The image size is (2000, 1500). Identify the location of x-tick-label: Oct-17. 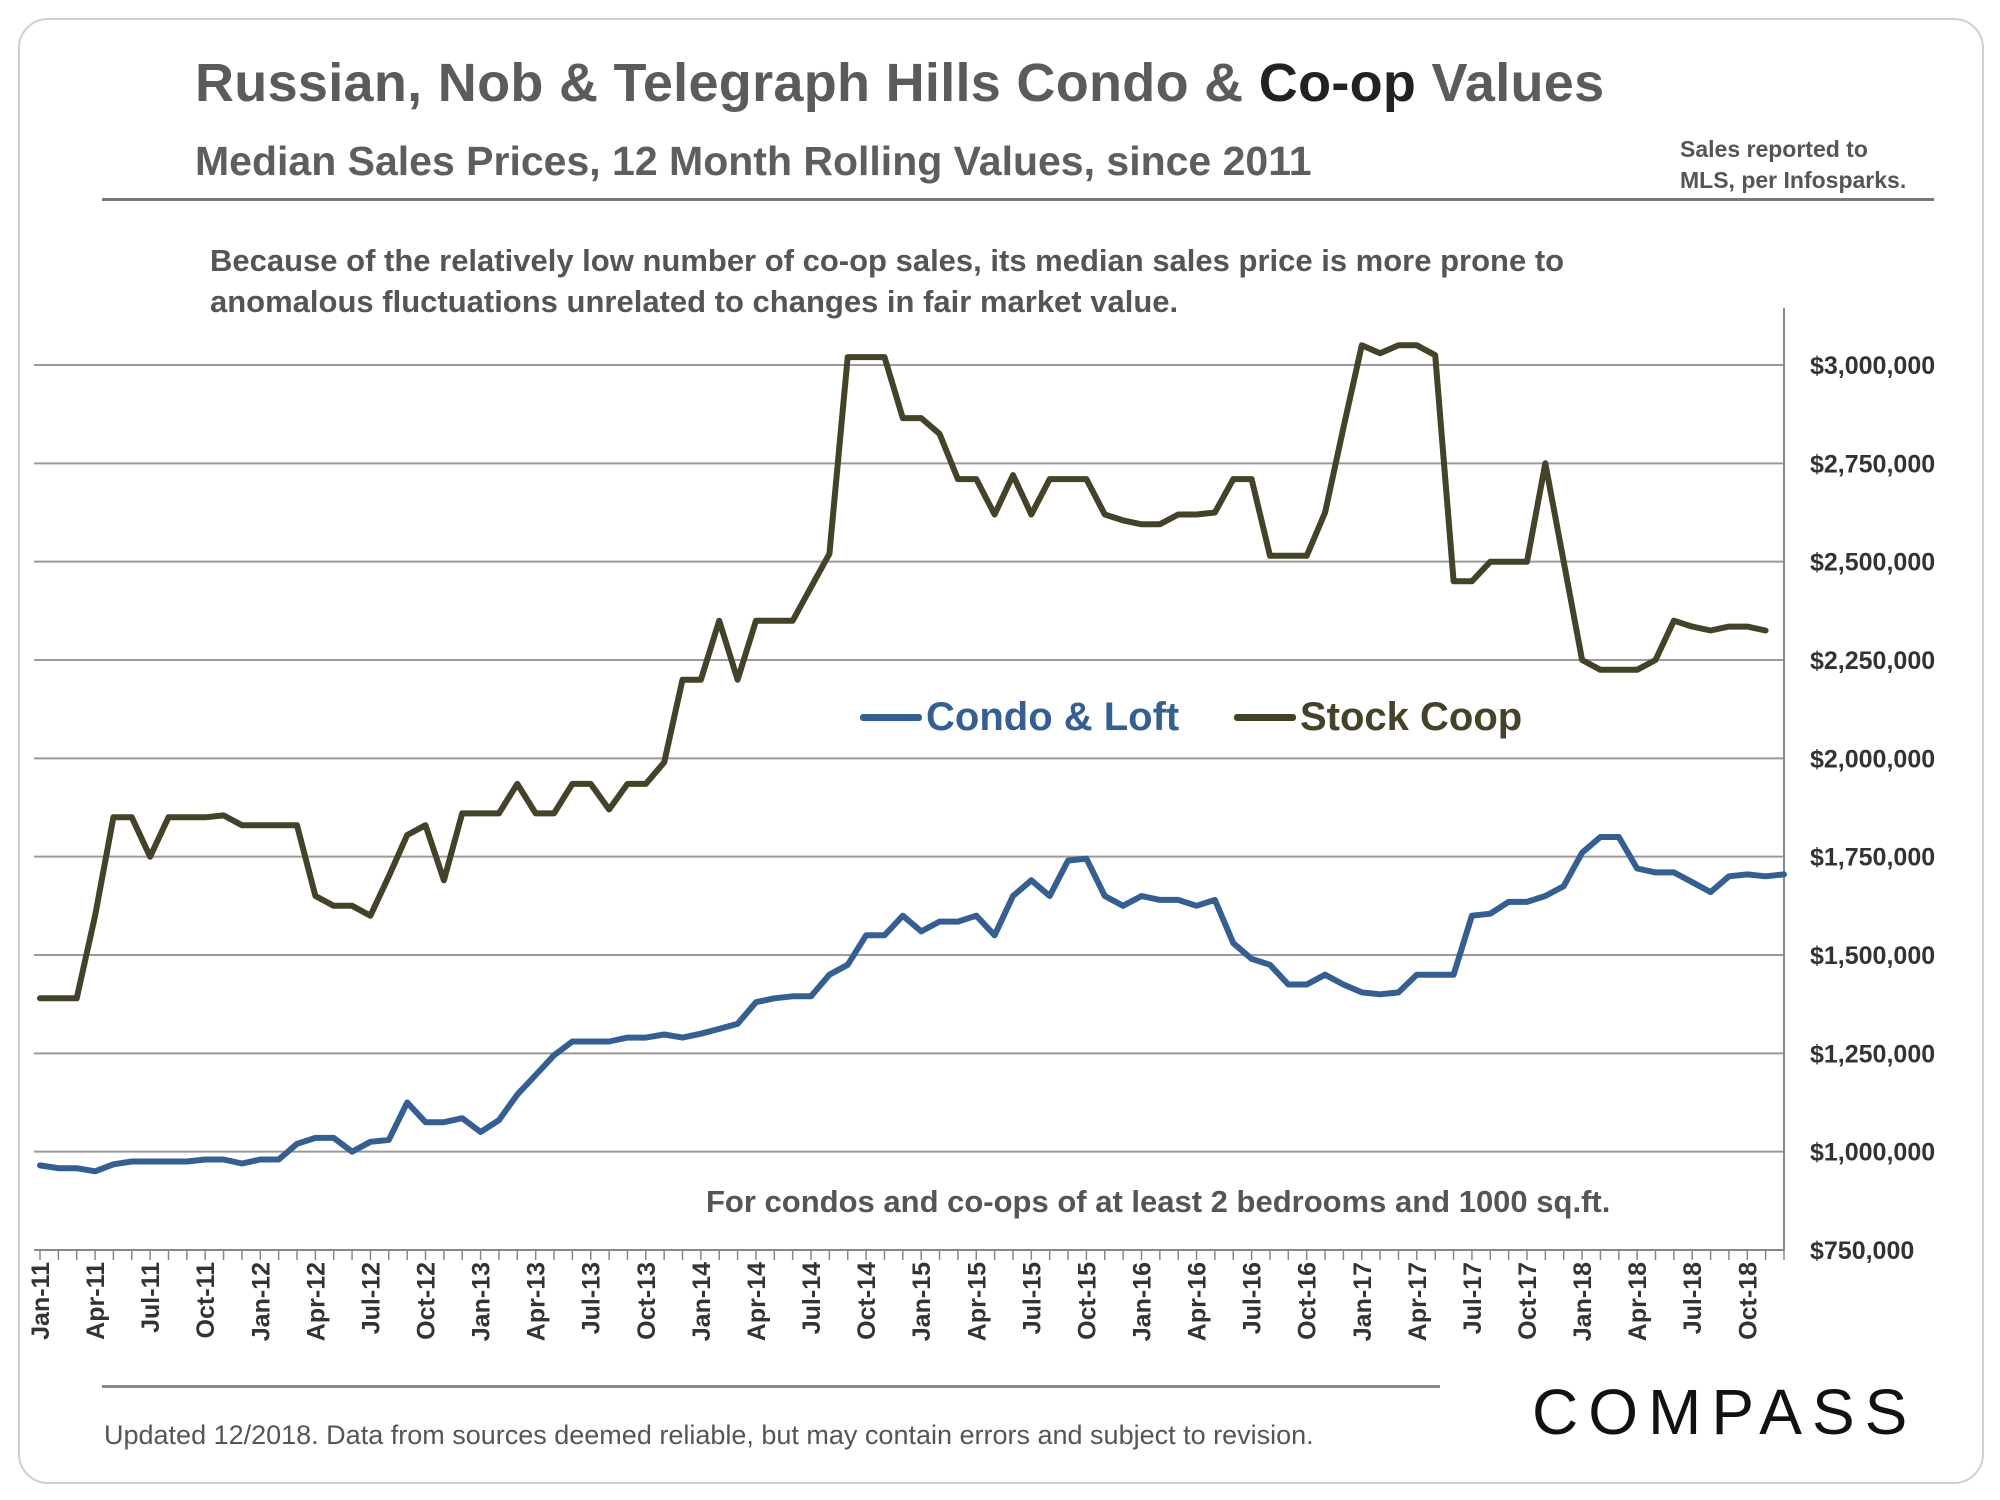
(1528, 1301).